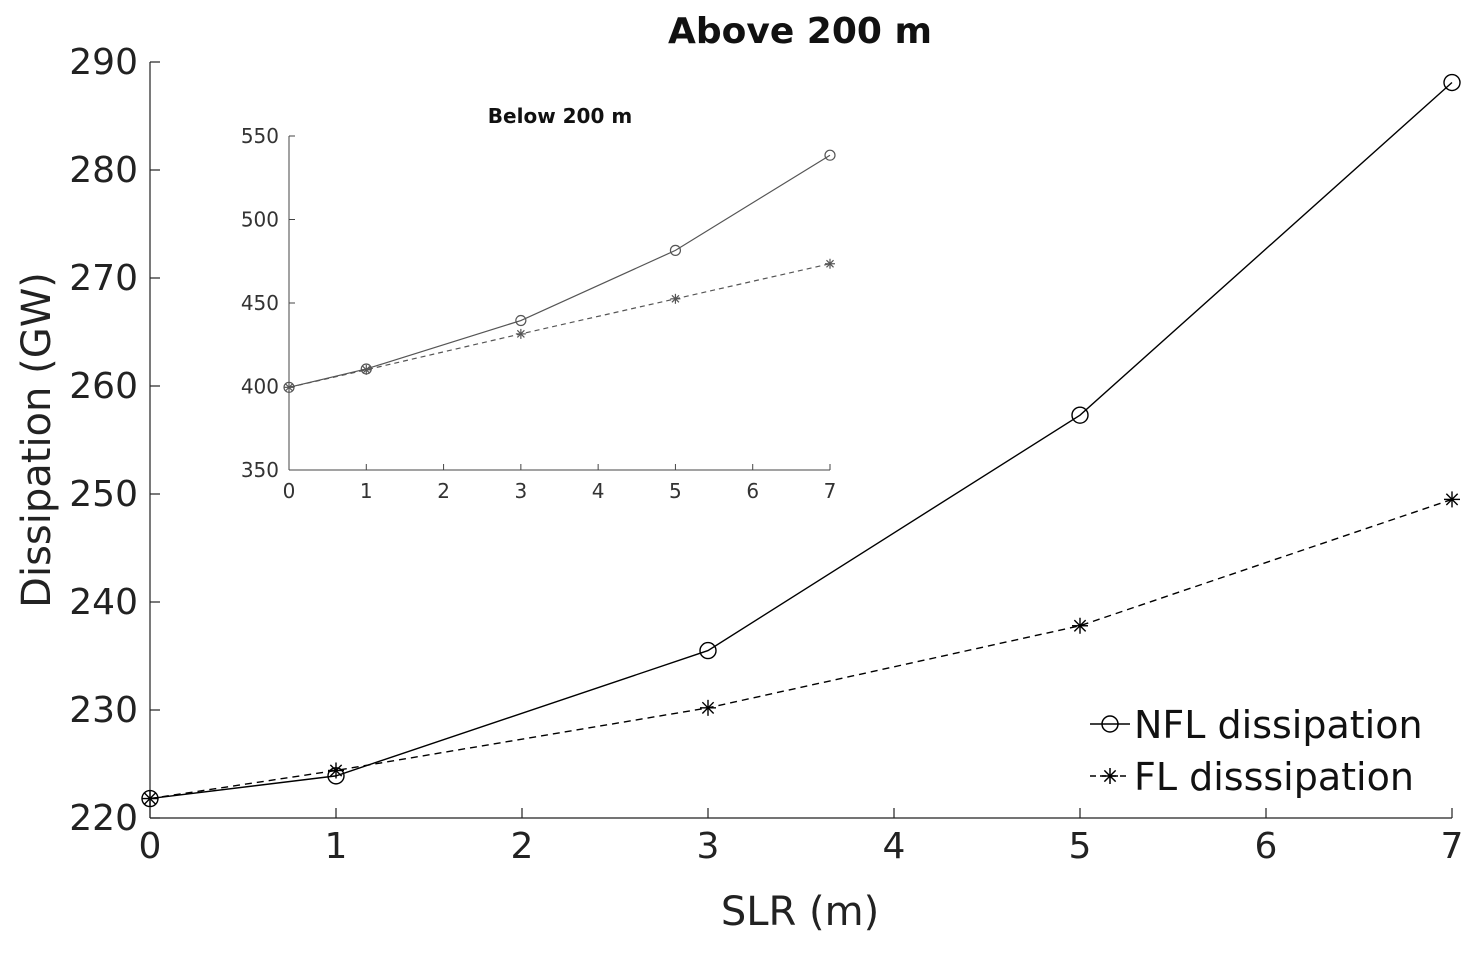 This screenshot has height=953, width=1475. Describe the element at coordinates (520, 491) in the screenshot. I see `inset-x-tick-label: 3` at that location.